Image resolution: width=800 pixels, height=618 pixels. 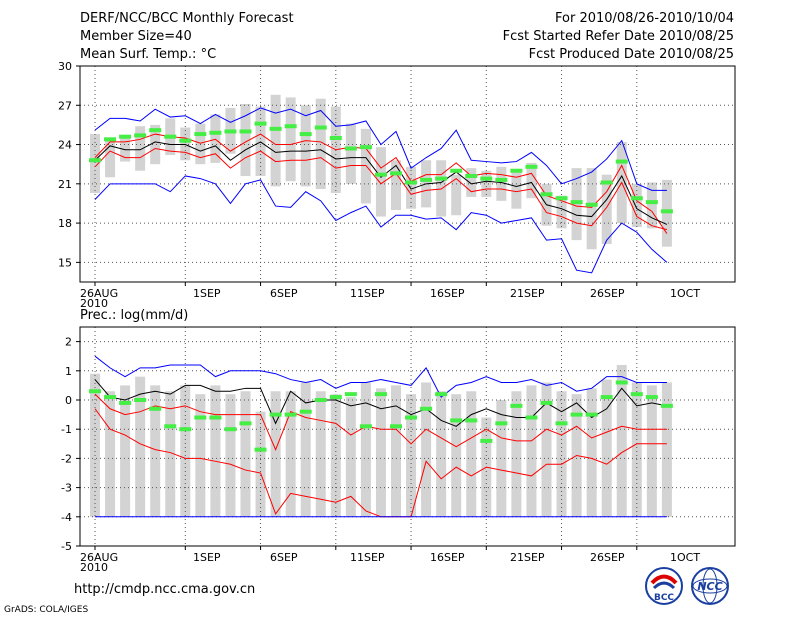 What do you see at coordinates (66, 458) in the screenshot?
I see `prec-y-tick-label: -2` at bounding box center [66, 458].